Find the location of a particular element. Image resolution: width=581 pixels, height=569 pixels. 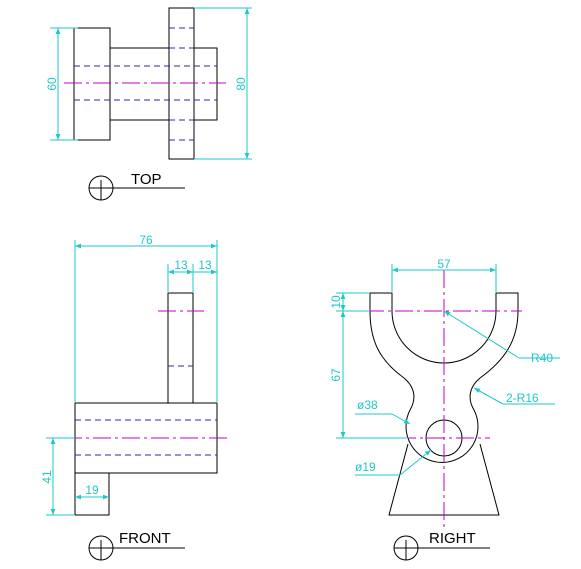

top-dim-height: 60 is located at coordinates (52, 84).